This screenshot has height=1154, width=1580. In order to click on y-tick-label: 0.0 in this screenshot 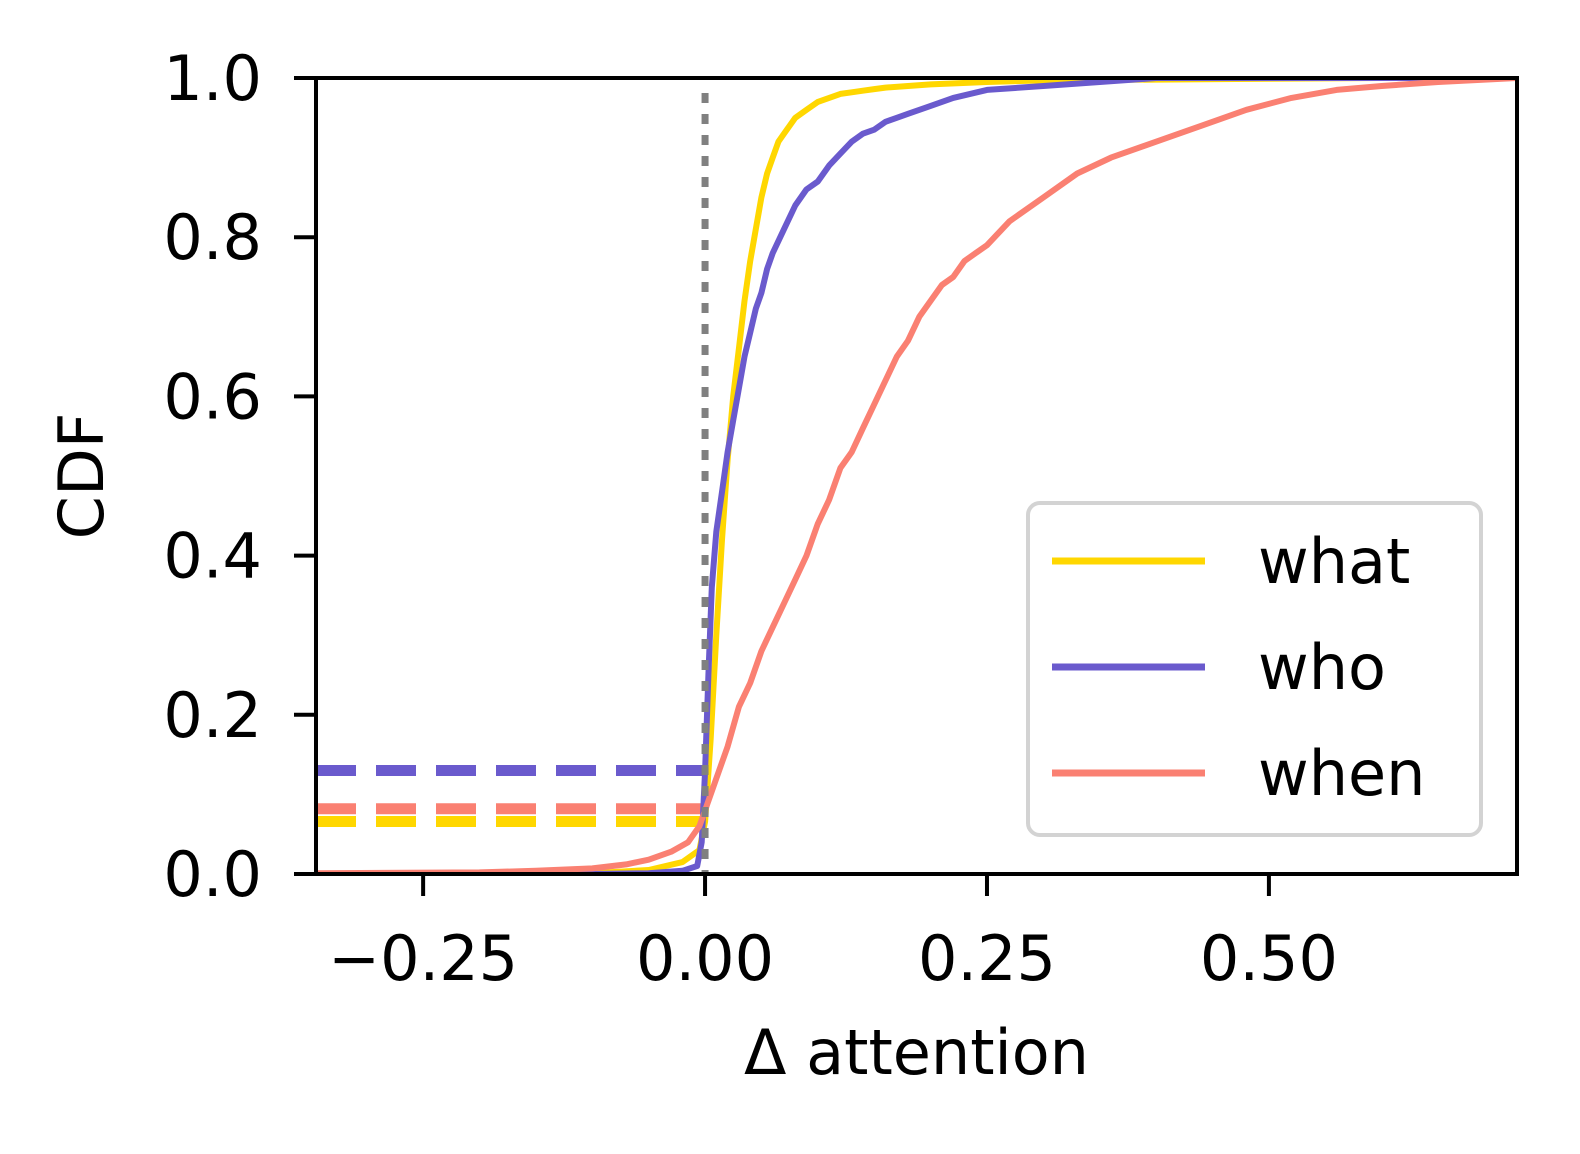, I will do `click(212, 874)`.